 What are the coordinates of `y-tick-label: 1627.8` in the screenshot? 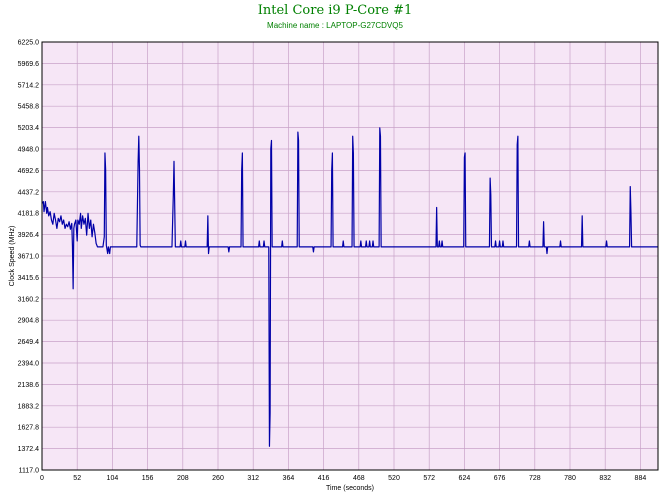 It's located at (29, 428).